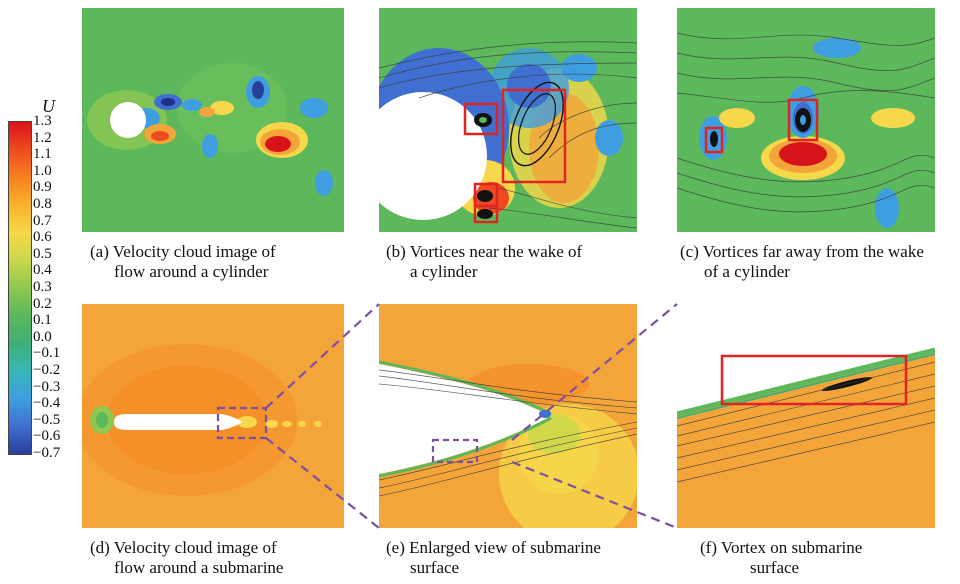 Image resolution: width=960 pixels, height=584 pixels. Describe the element at coordinates (47, 386) in the screenshot. I see `colorbar-tick-label: −0.3` at that location.